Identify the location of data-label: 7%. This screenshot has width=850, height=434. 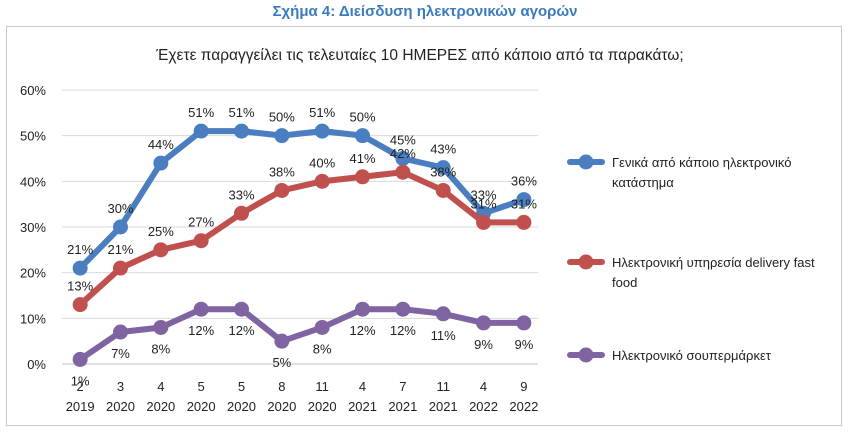
(120, 353).